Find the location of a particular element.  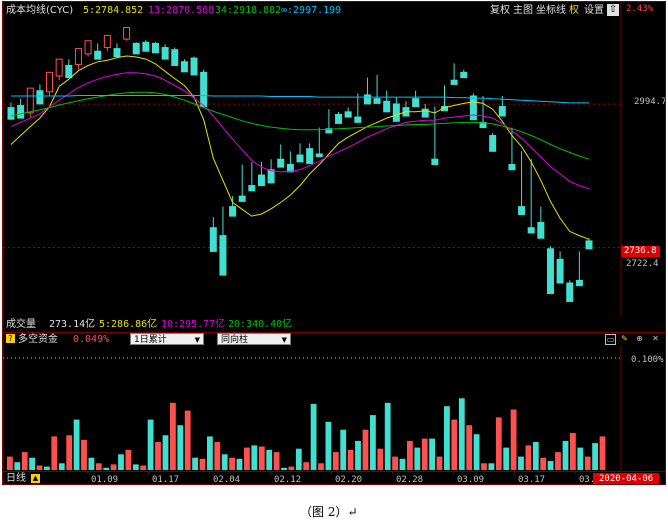

price-level-label: 2994.7 is located at coordinates (650, 102).